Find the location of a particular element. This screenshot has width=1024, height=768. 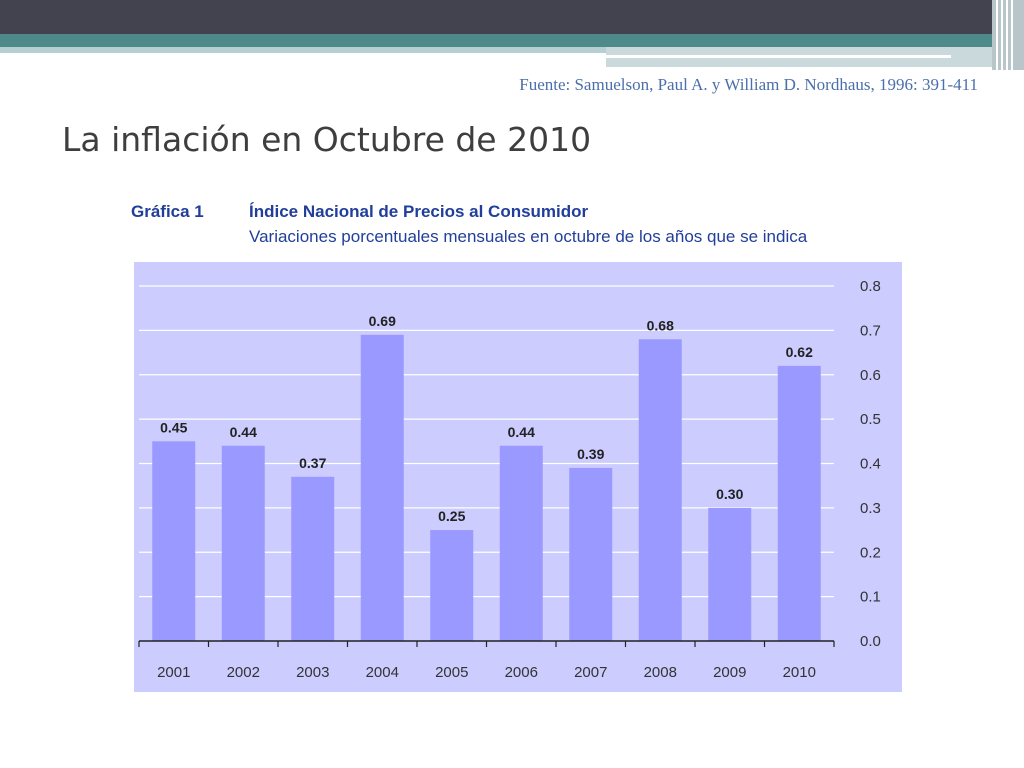

bar-value-label: 0.69 is located at coordinates (382, 321).